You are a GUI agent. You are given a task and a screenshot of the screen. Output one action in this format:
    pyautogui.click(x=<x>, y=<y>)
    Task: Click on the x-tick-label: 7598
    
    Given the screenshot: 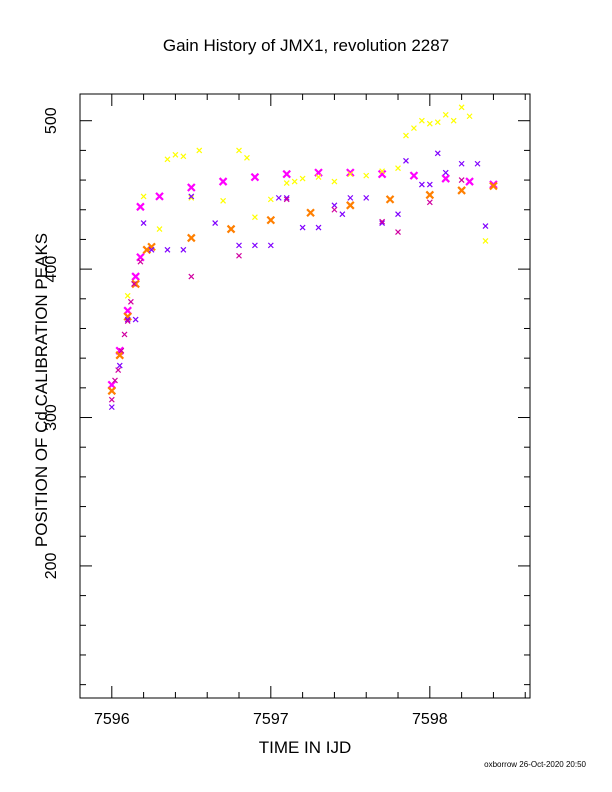 What is the action you would take?
    pyautogui.click(x=430, y=719)
    